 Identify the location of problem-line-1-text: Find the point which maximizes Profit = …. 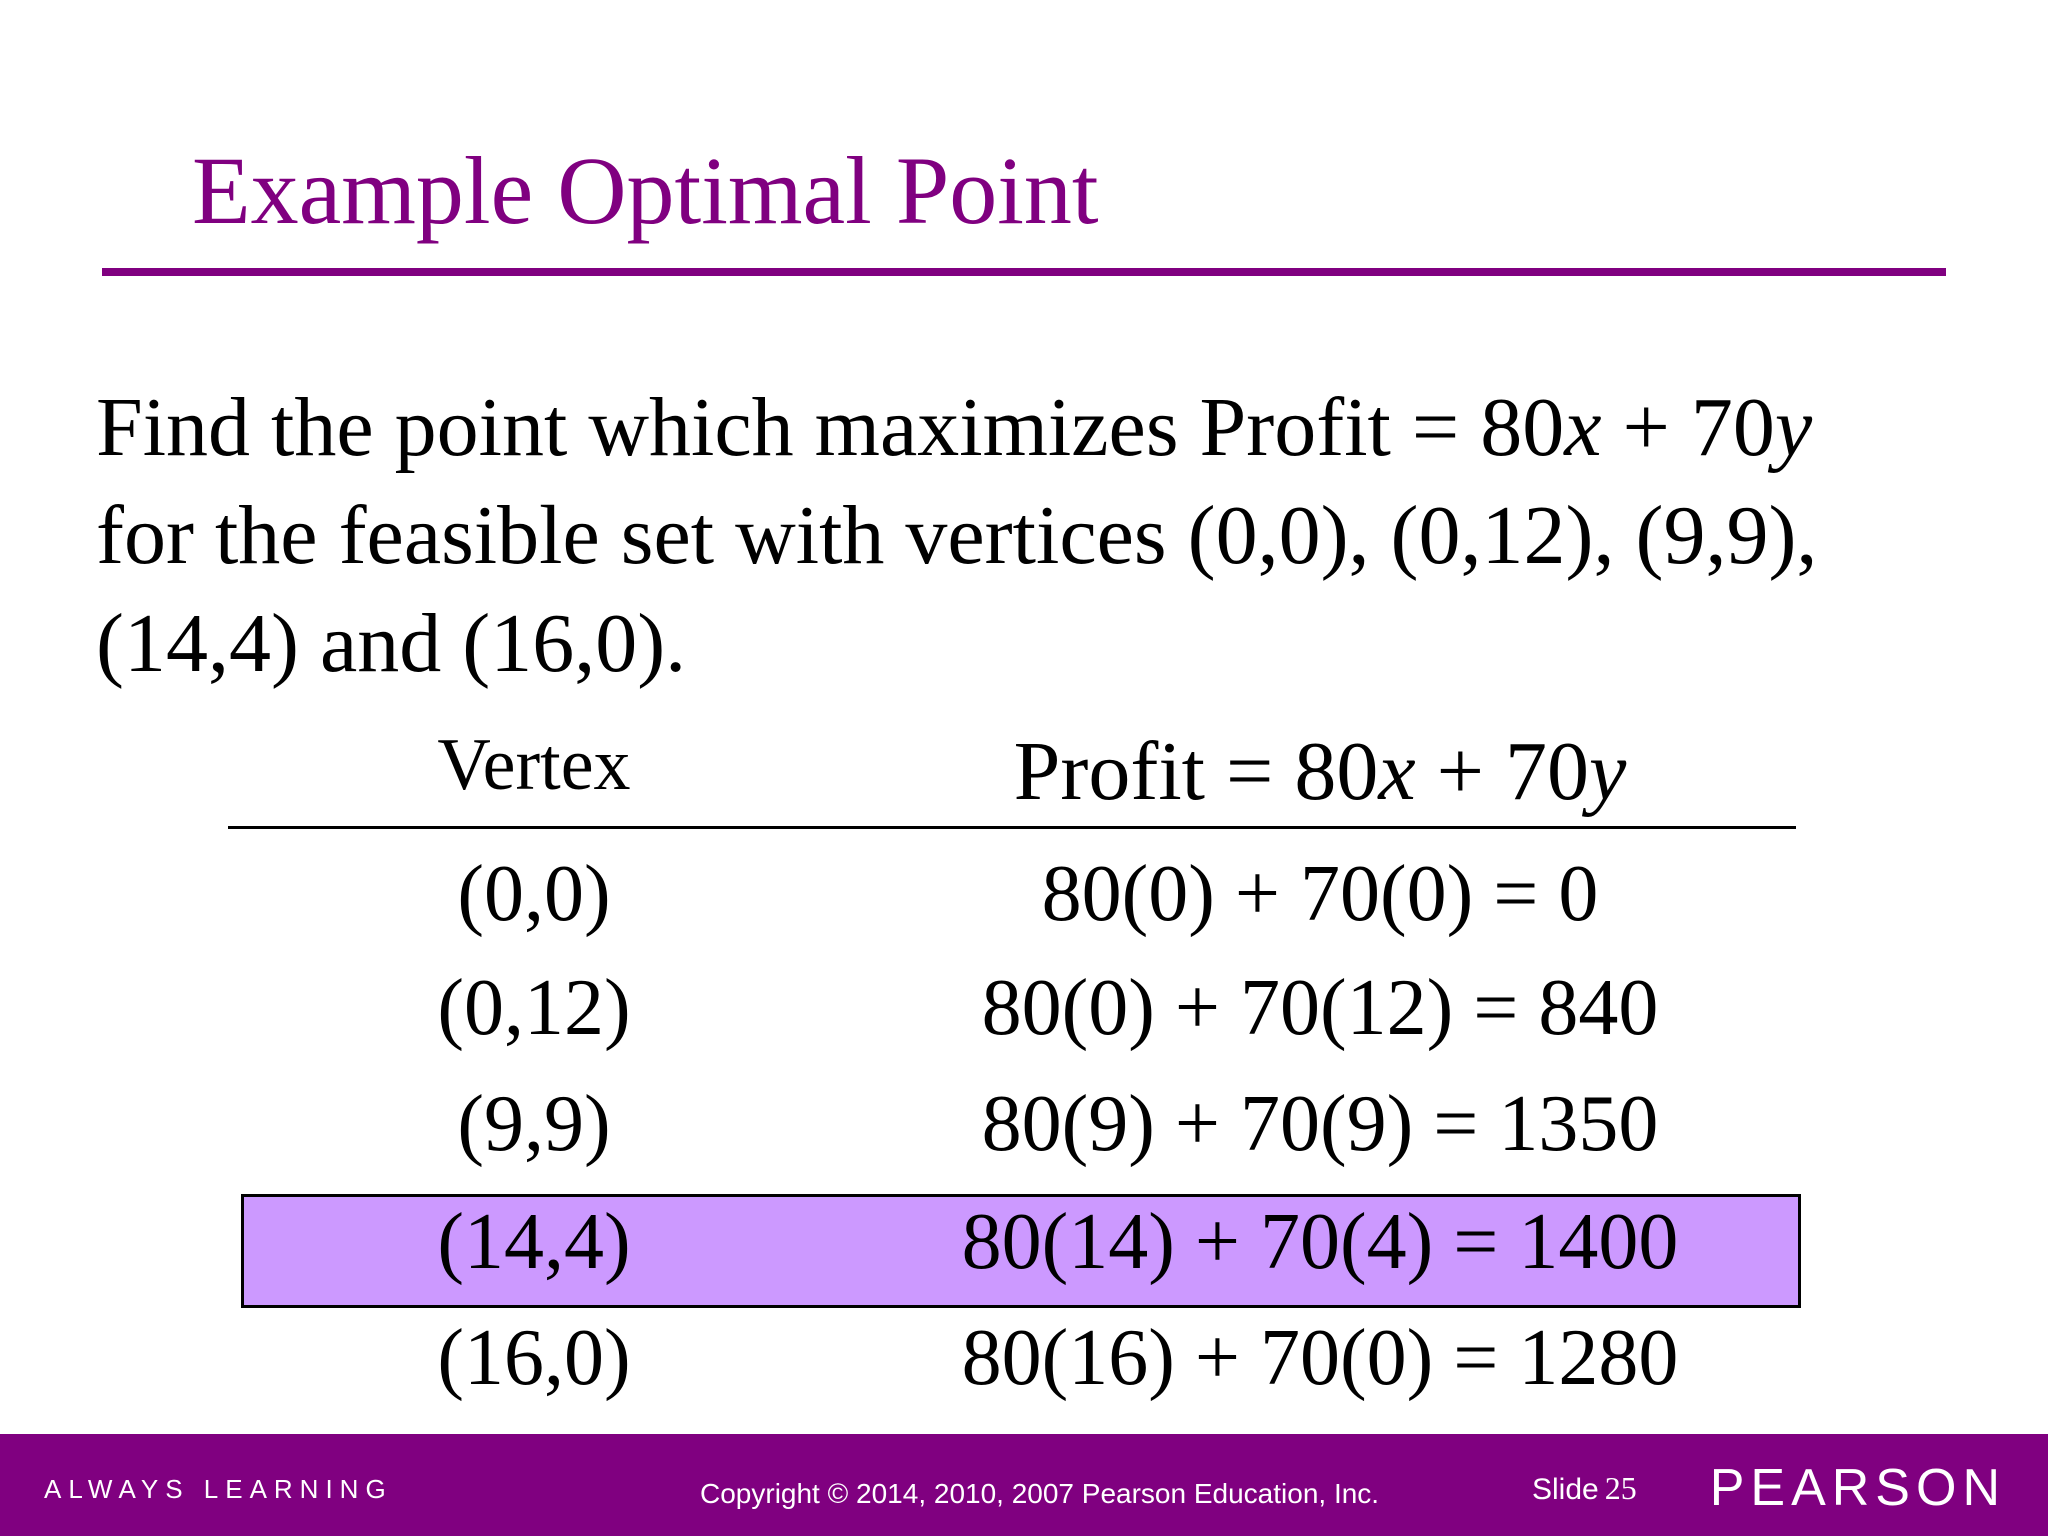
(830, 427).